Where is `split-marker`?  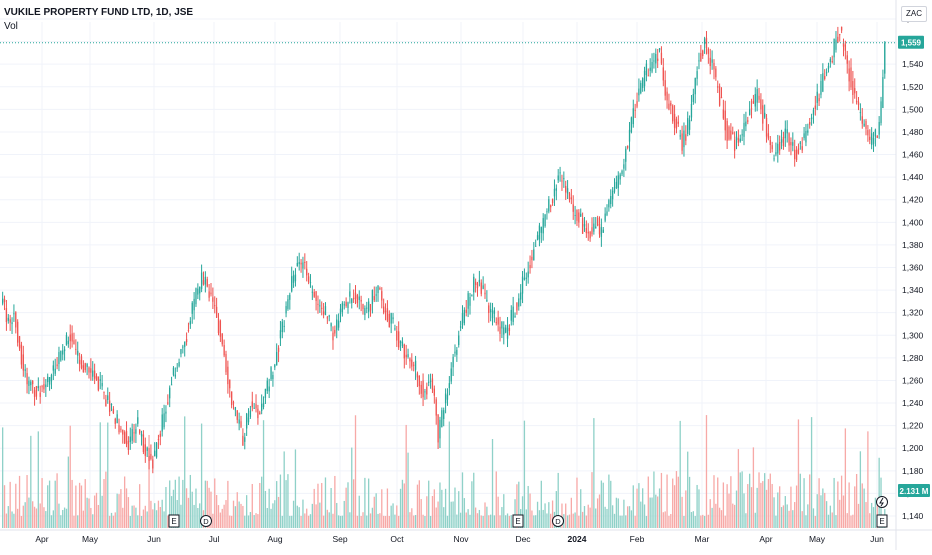
split-marker is located at coordinates (882, 502).